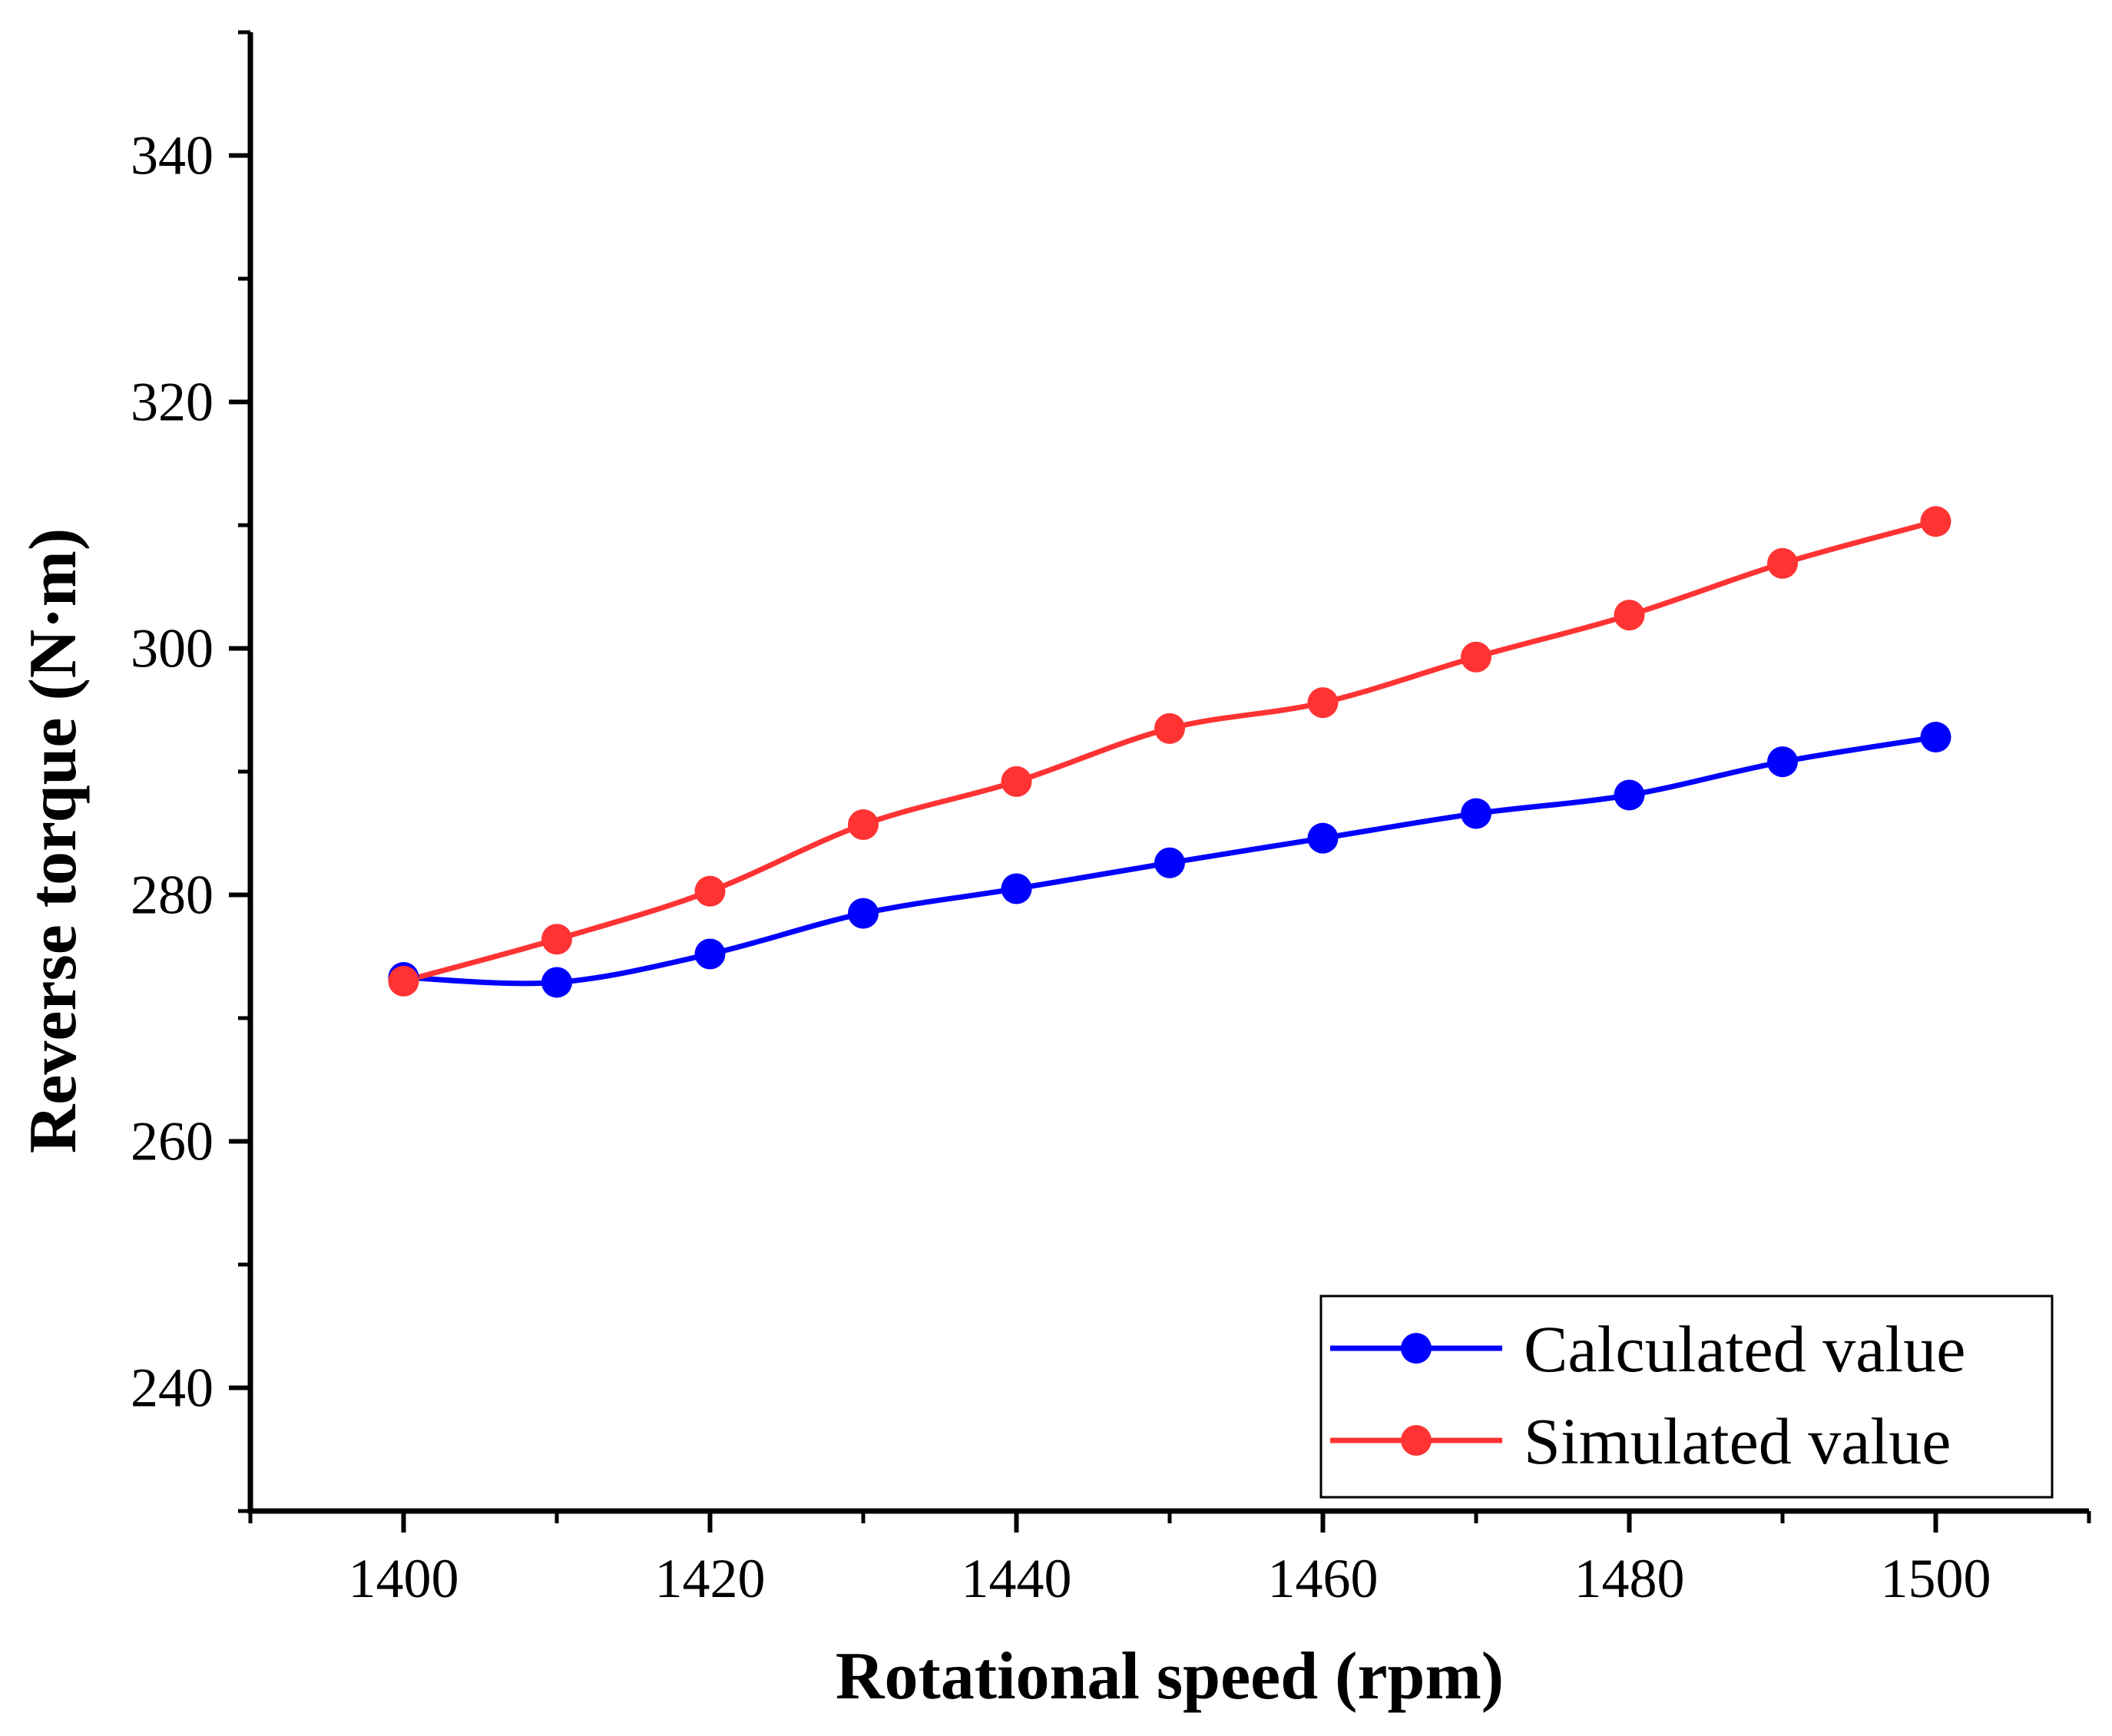 This screenshot has height=1736, width=2112. I want to click on y-tick-label: 320, so click(172, 403).